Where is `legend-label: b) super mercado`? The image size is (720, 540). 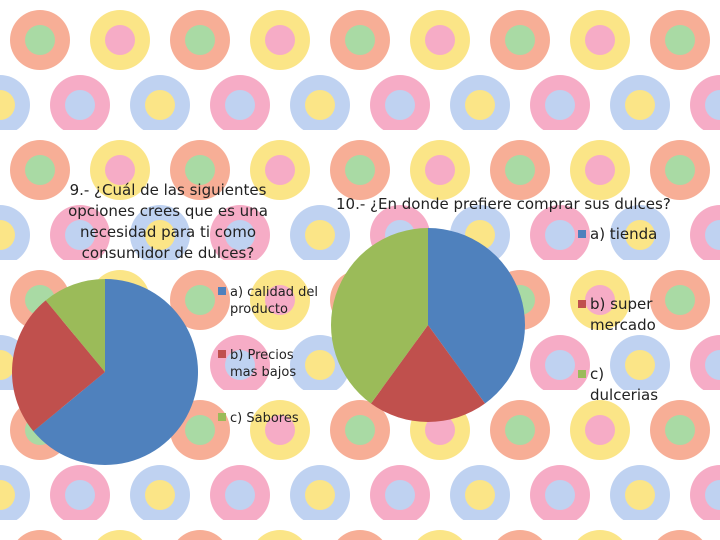
legend-label: b) super mercado is located at coordinates (623, 314).